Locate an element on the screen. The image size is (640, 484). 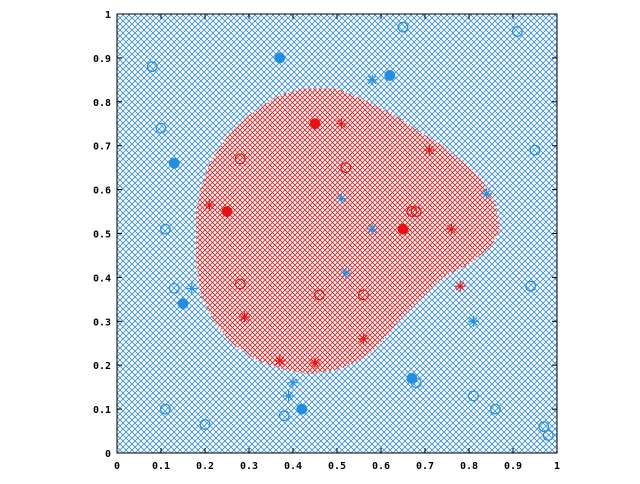
x-tick-label: 0.6 is located at coordinates (381, 466).